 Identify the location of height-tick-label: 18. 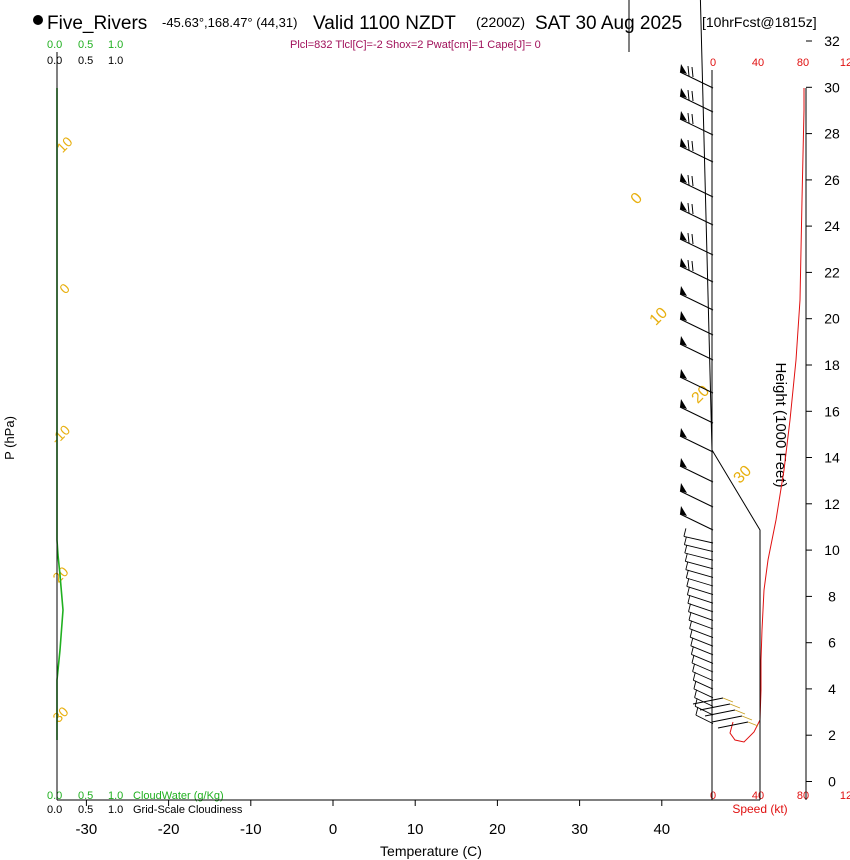
(832, 365).